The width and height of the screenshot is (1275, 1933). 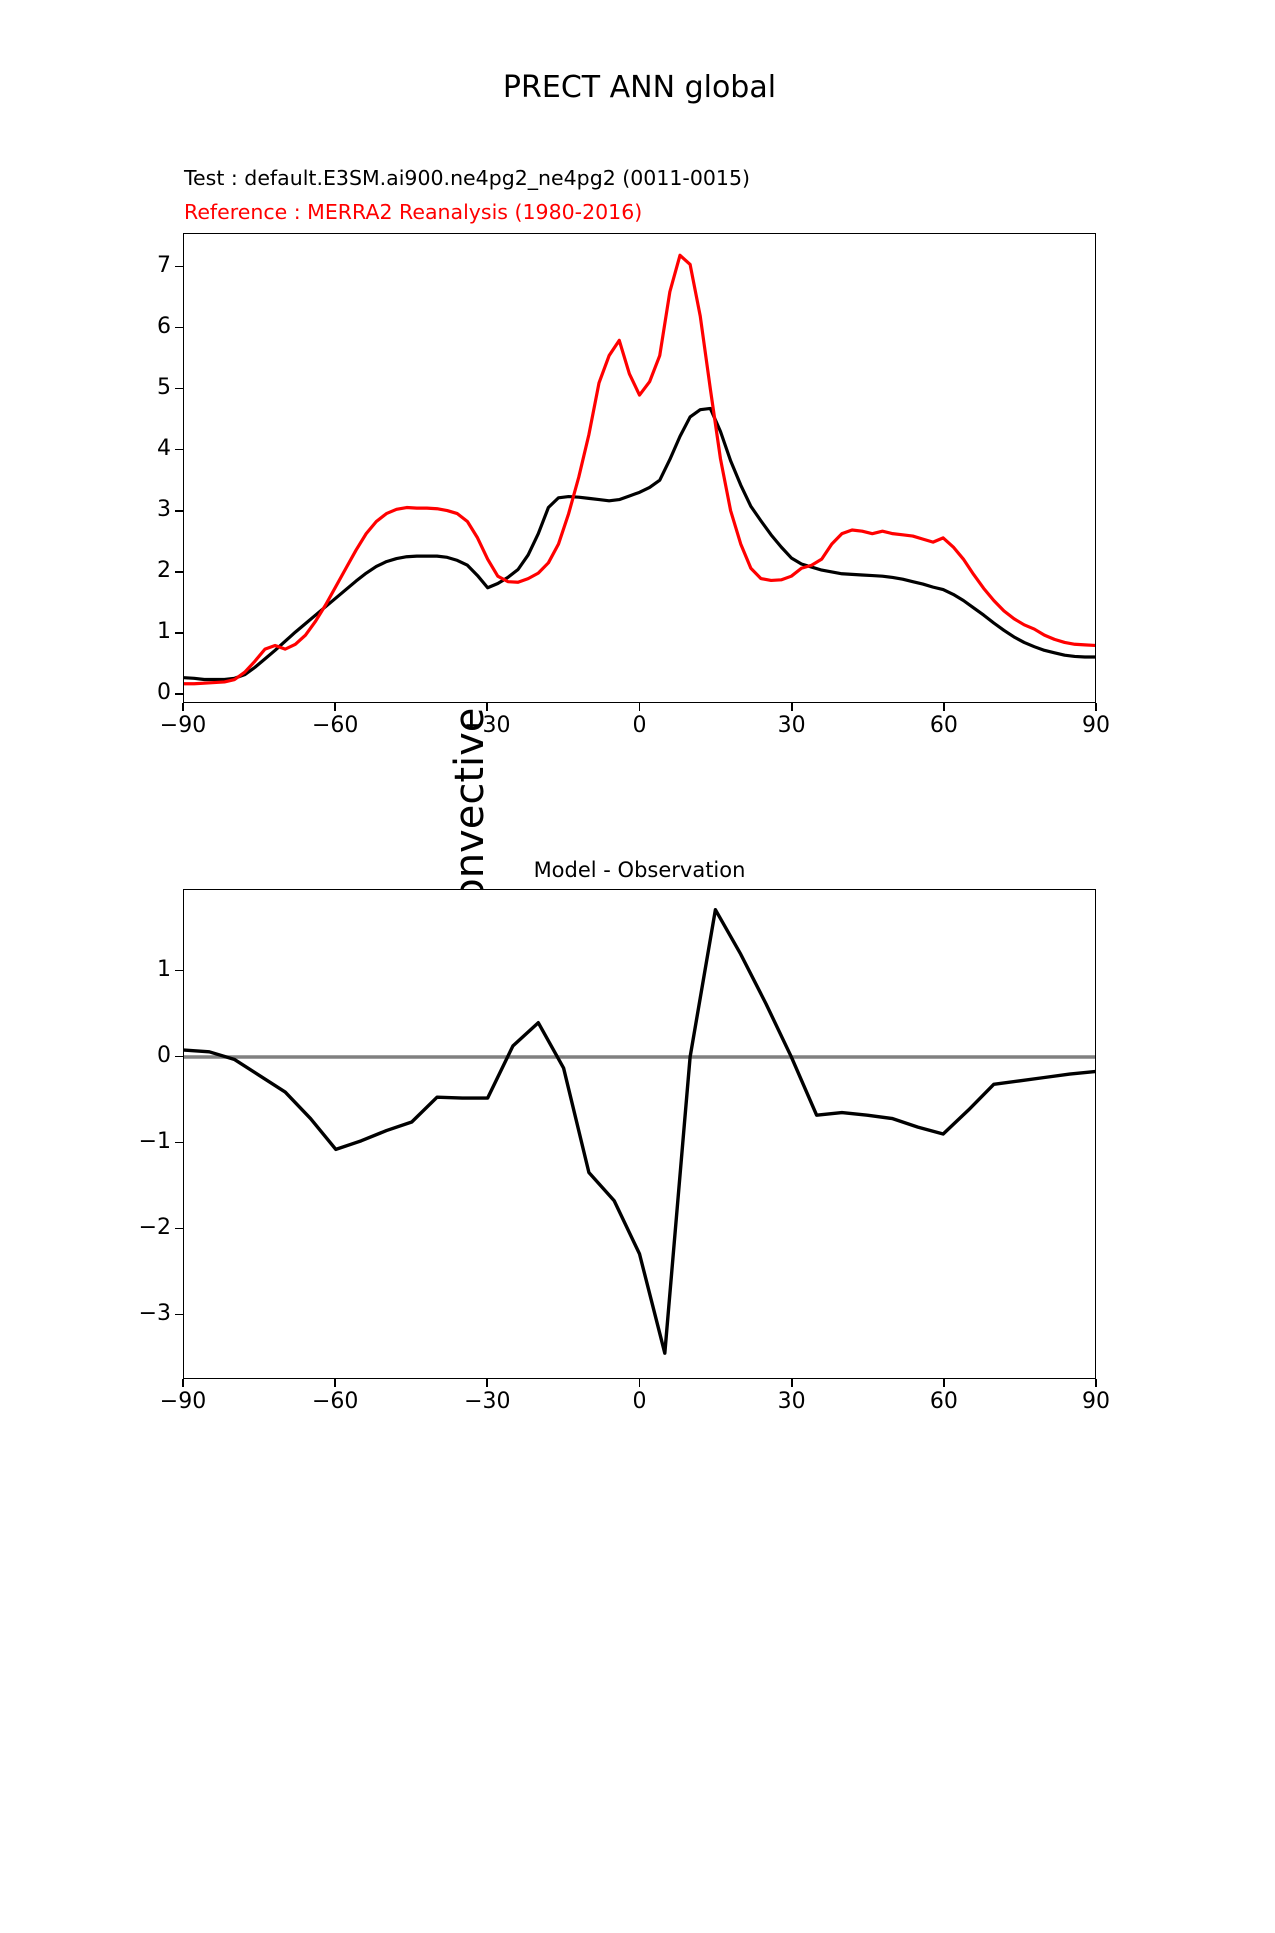 I want to click on main-title-text: PRECT ANN global, so click(x=639, y=87).